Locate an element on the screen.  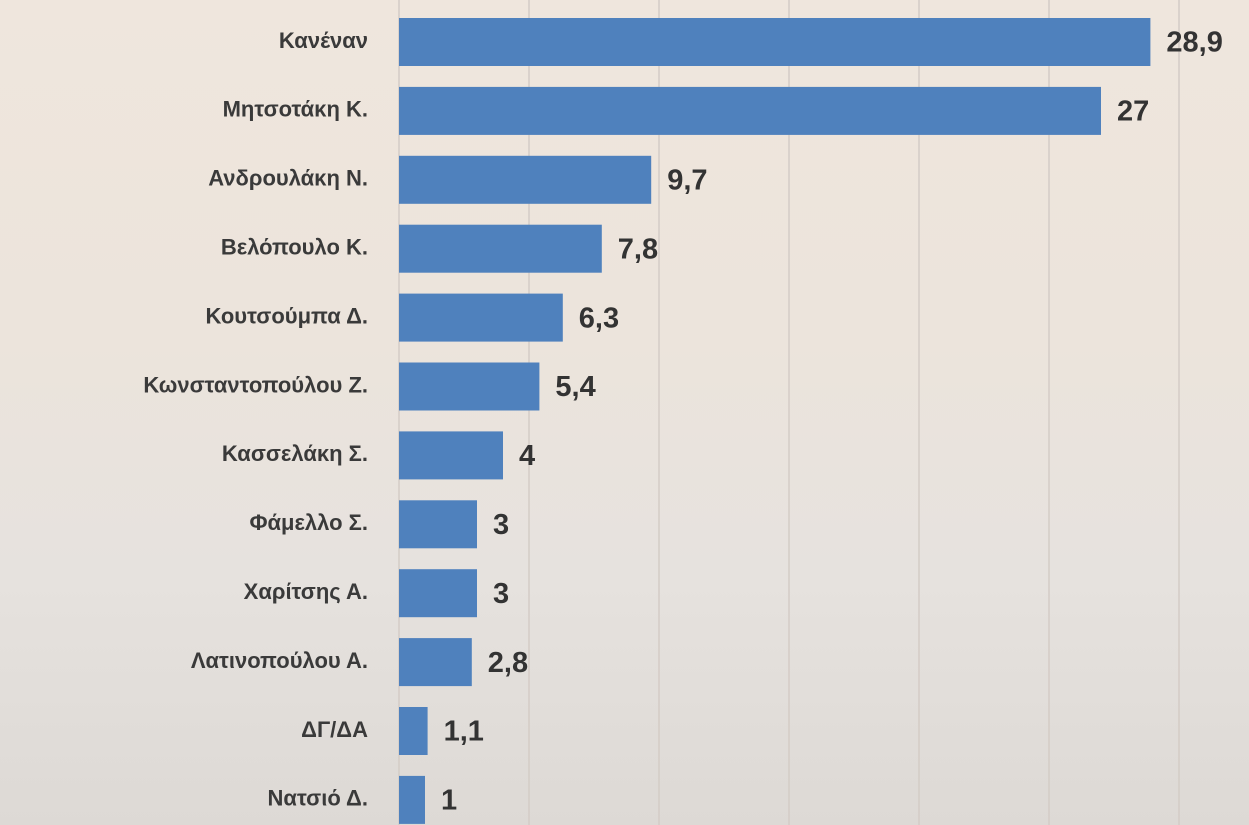
y-tick-label: Νατσιό Δ. is located at coordinates (318, 798).